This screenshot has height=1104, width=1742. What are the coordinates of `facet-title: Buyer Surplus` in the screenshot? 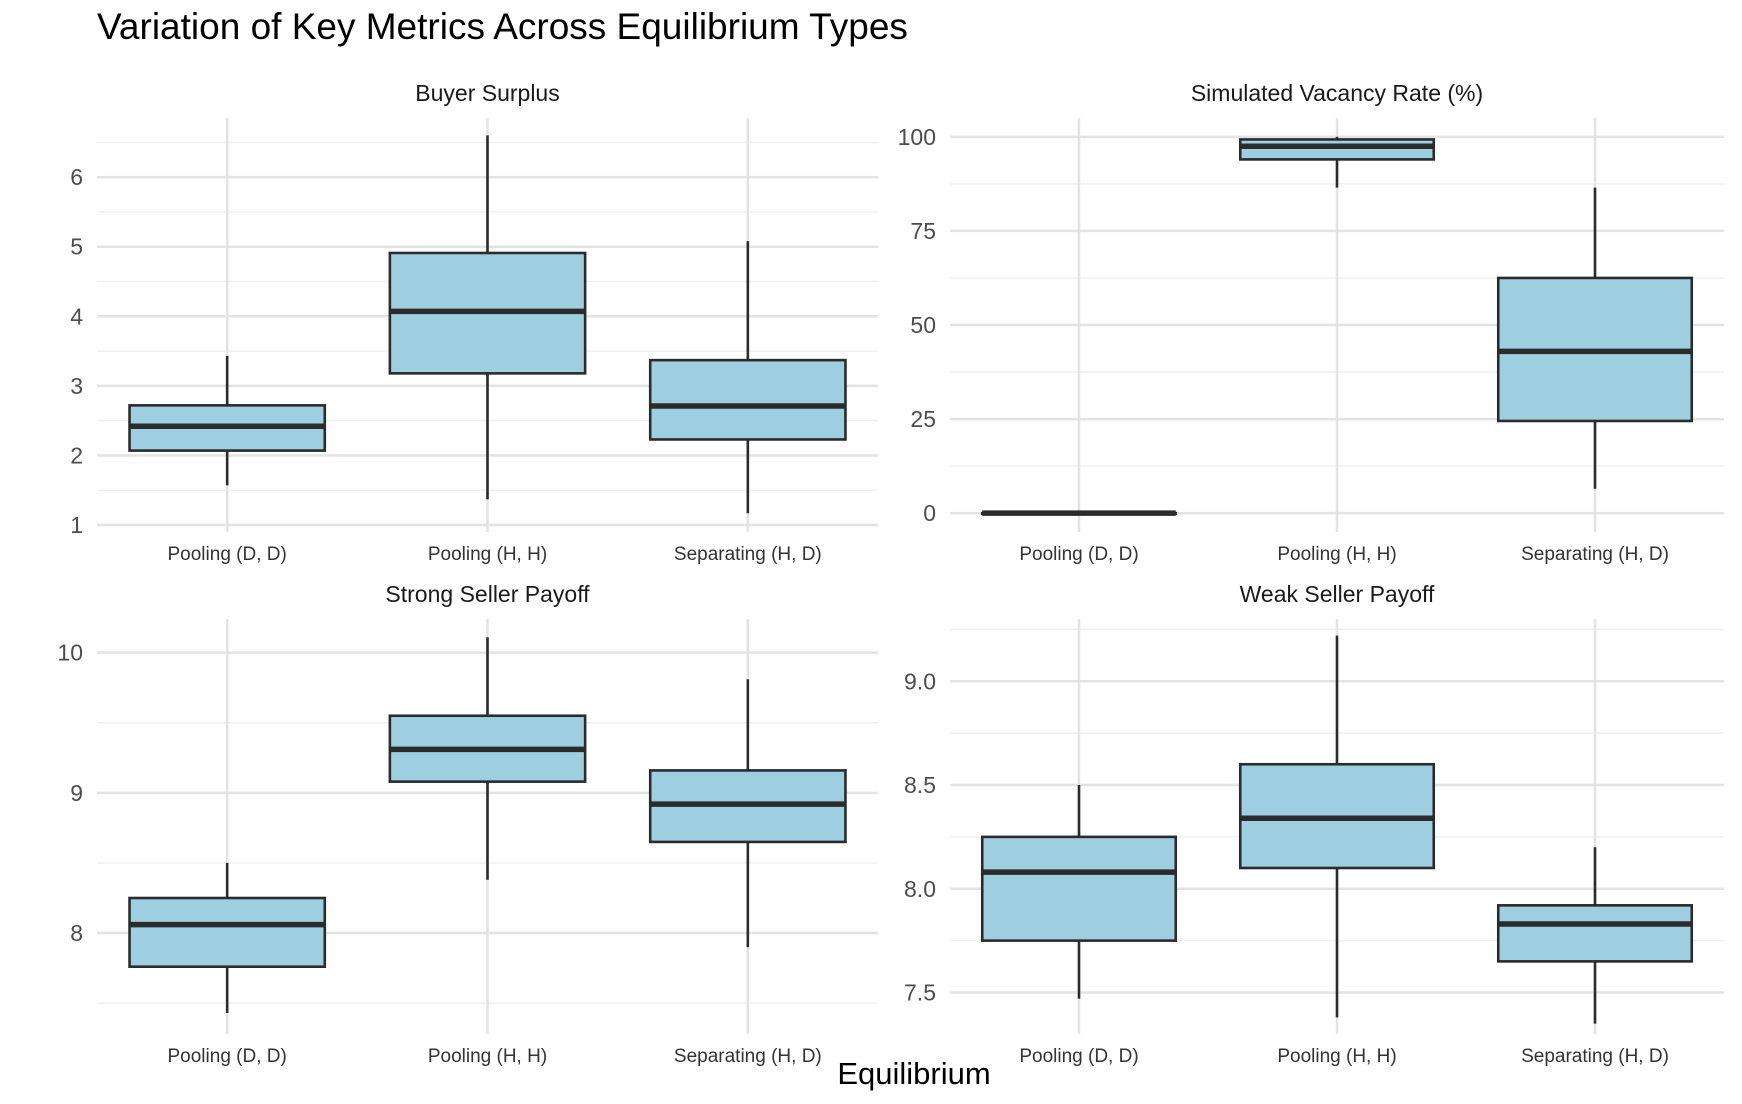 It's located at (487, 93).